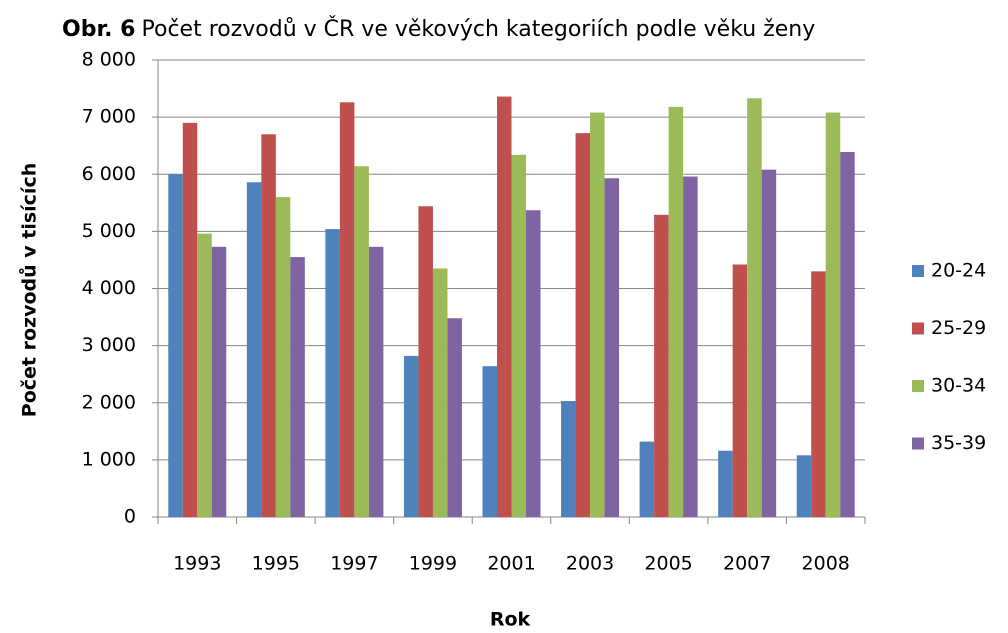  What do you see at coordinates (958, 386) in the screenshot?
I see `legend-label: 30-34` at bounding box center [958, 386].